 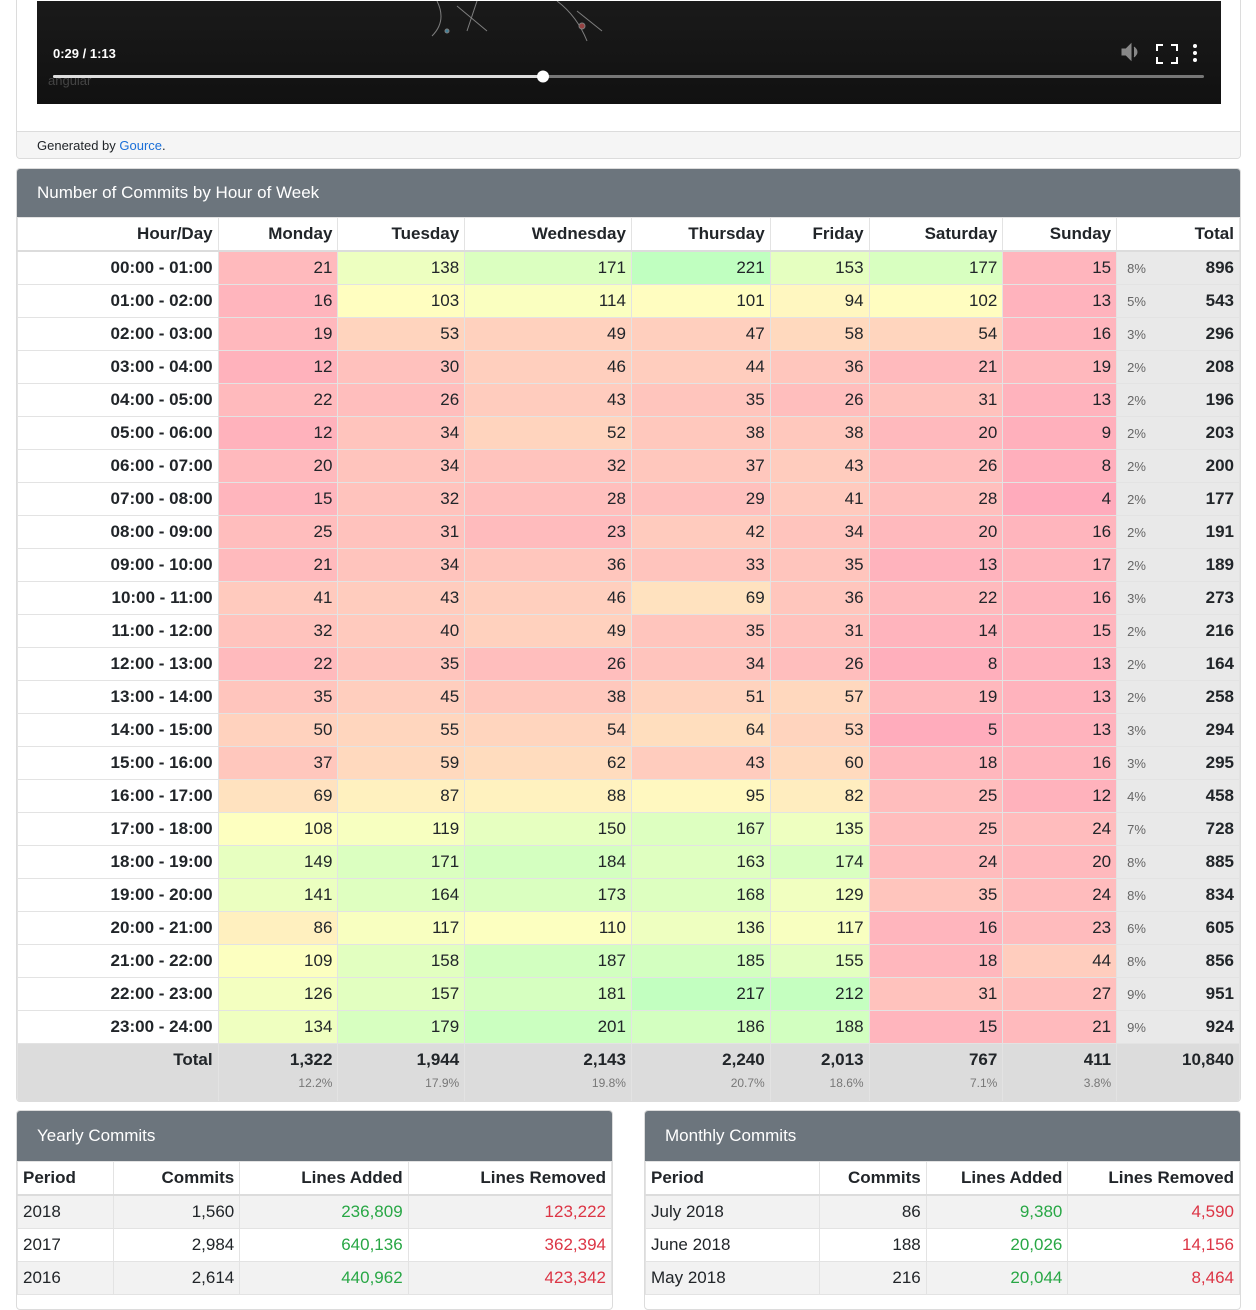 I want to click on commit-count: 40, so click(x=401, y=631).